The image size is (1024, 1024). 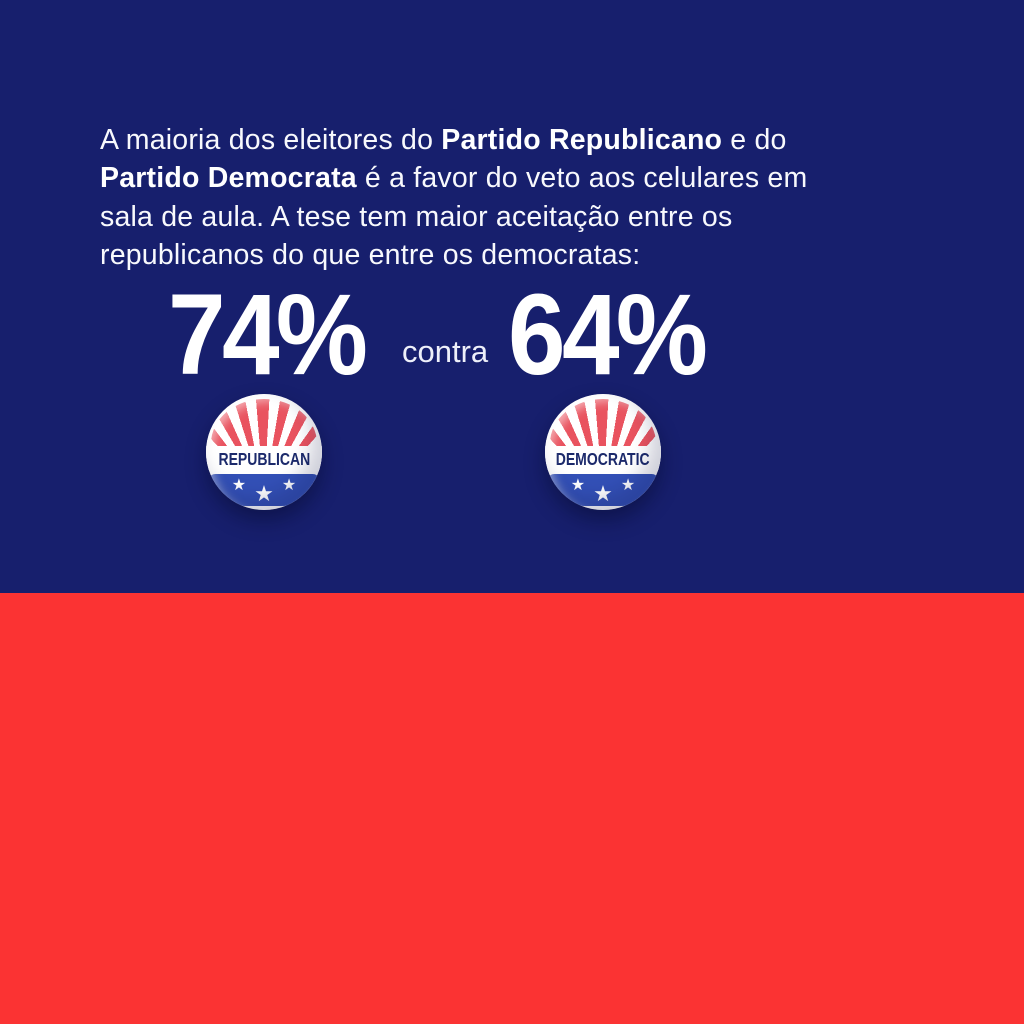 What do you see at coordinates (608, 335) in the screenshot?
I see `stat-democratic-value: 64%` at bounding box center [608, 335].